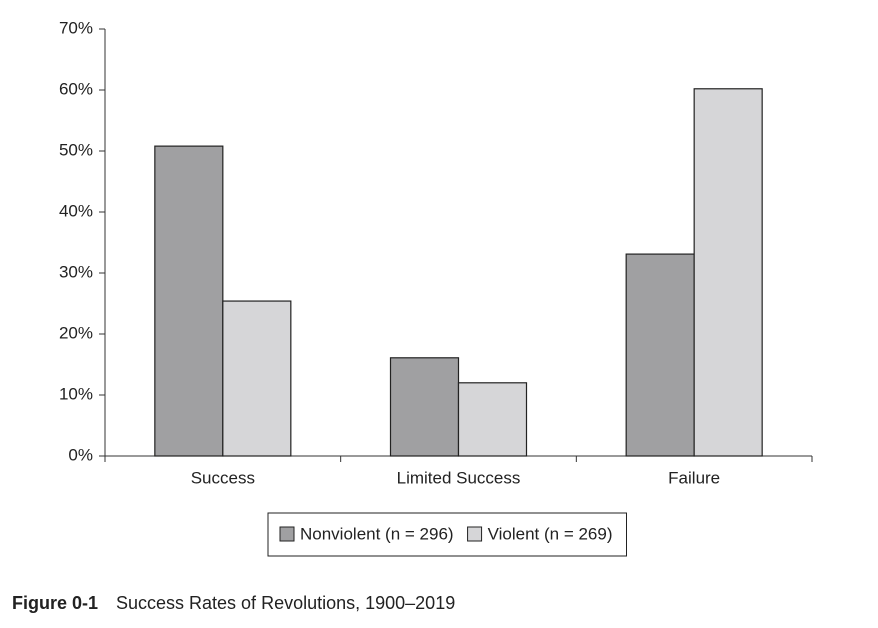  I want to click on x-tick-label: Failure, so click(694, 477).